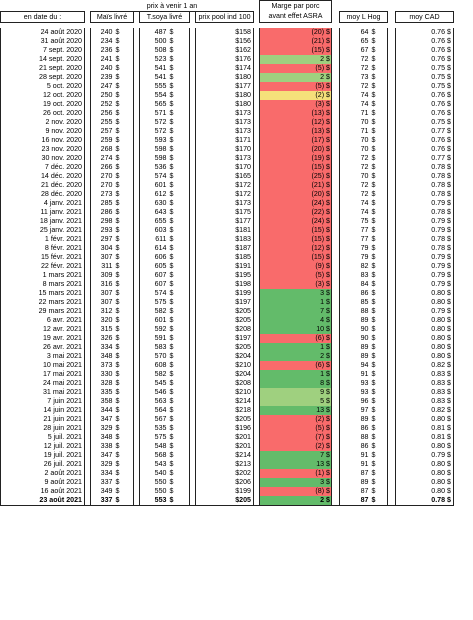 Image resolution: width=473 pixels, height=620 pixels. Describe the element at coordinates (102, 257) in the screenshot. I see `mais-value: 307` at that location.